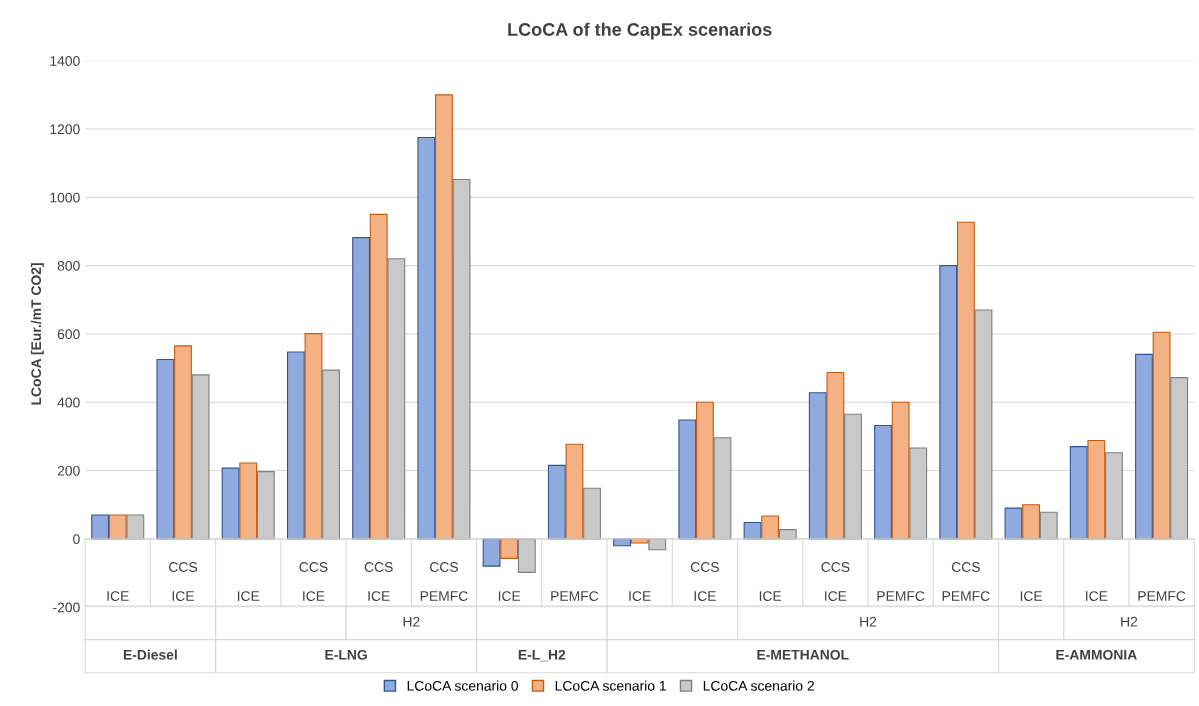  I want to click on text: E-AMMONIA, so click(1096, 654).